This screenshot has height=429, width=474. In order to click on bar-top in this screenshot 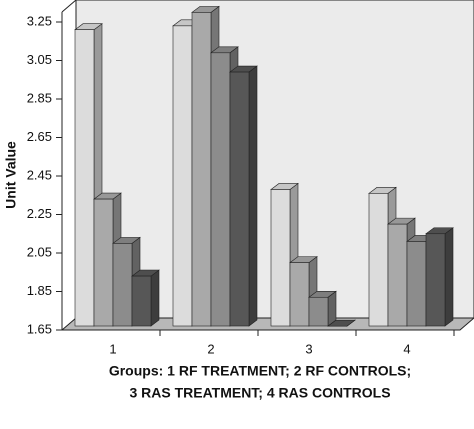, I will do `click(341, 323)`.